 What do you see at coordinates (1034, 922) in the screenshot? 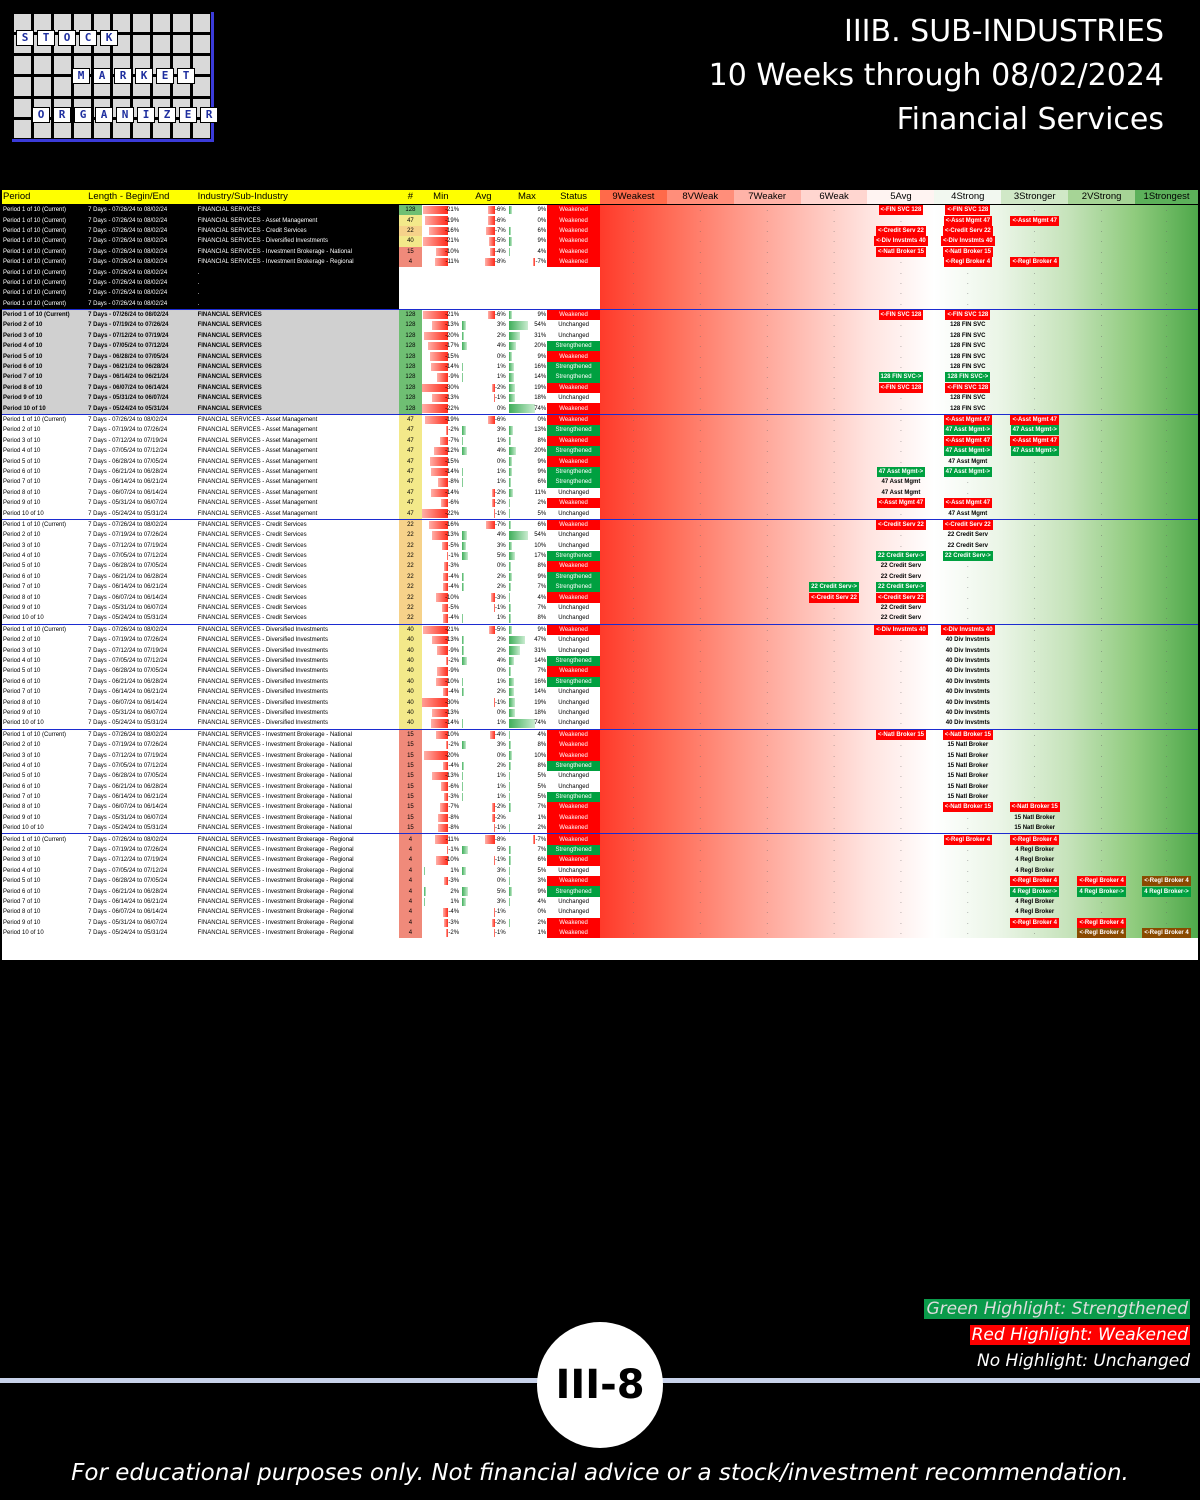
I see `zone-label: <-Regl Broker 4` at bounding box center [1034, 922].